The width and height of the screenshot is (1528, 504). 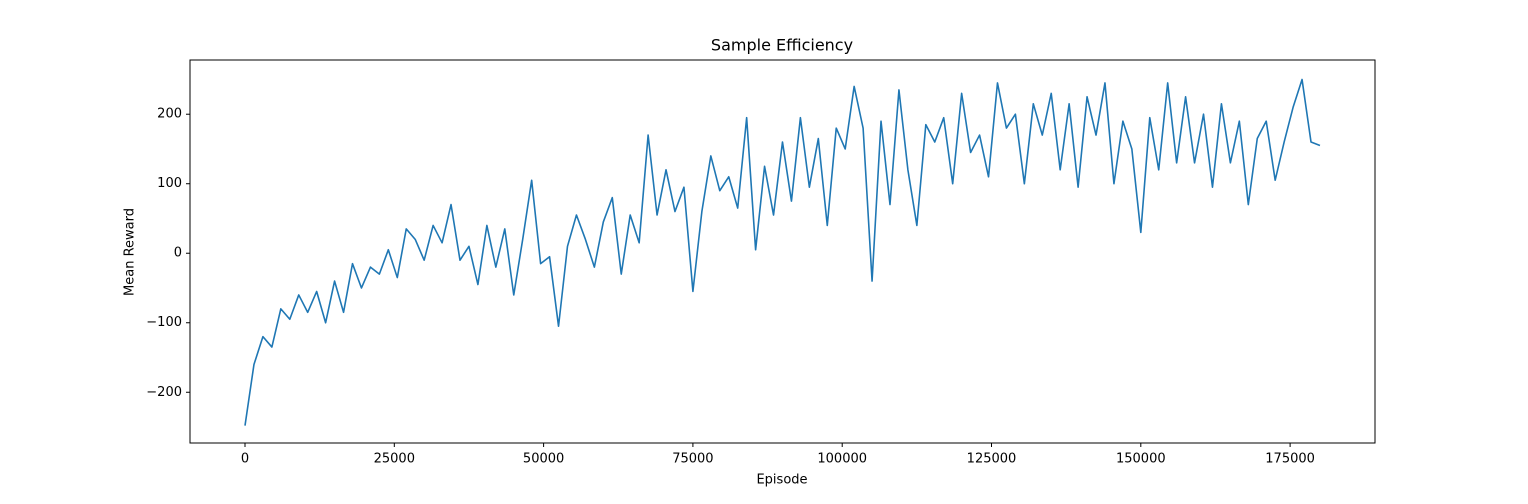 What do you see at coordinates (164, 322) in the screenshot?
I see `y-tick-label: −100` at bounding box center [164, 322].